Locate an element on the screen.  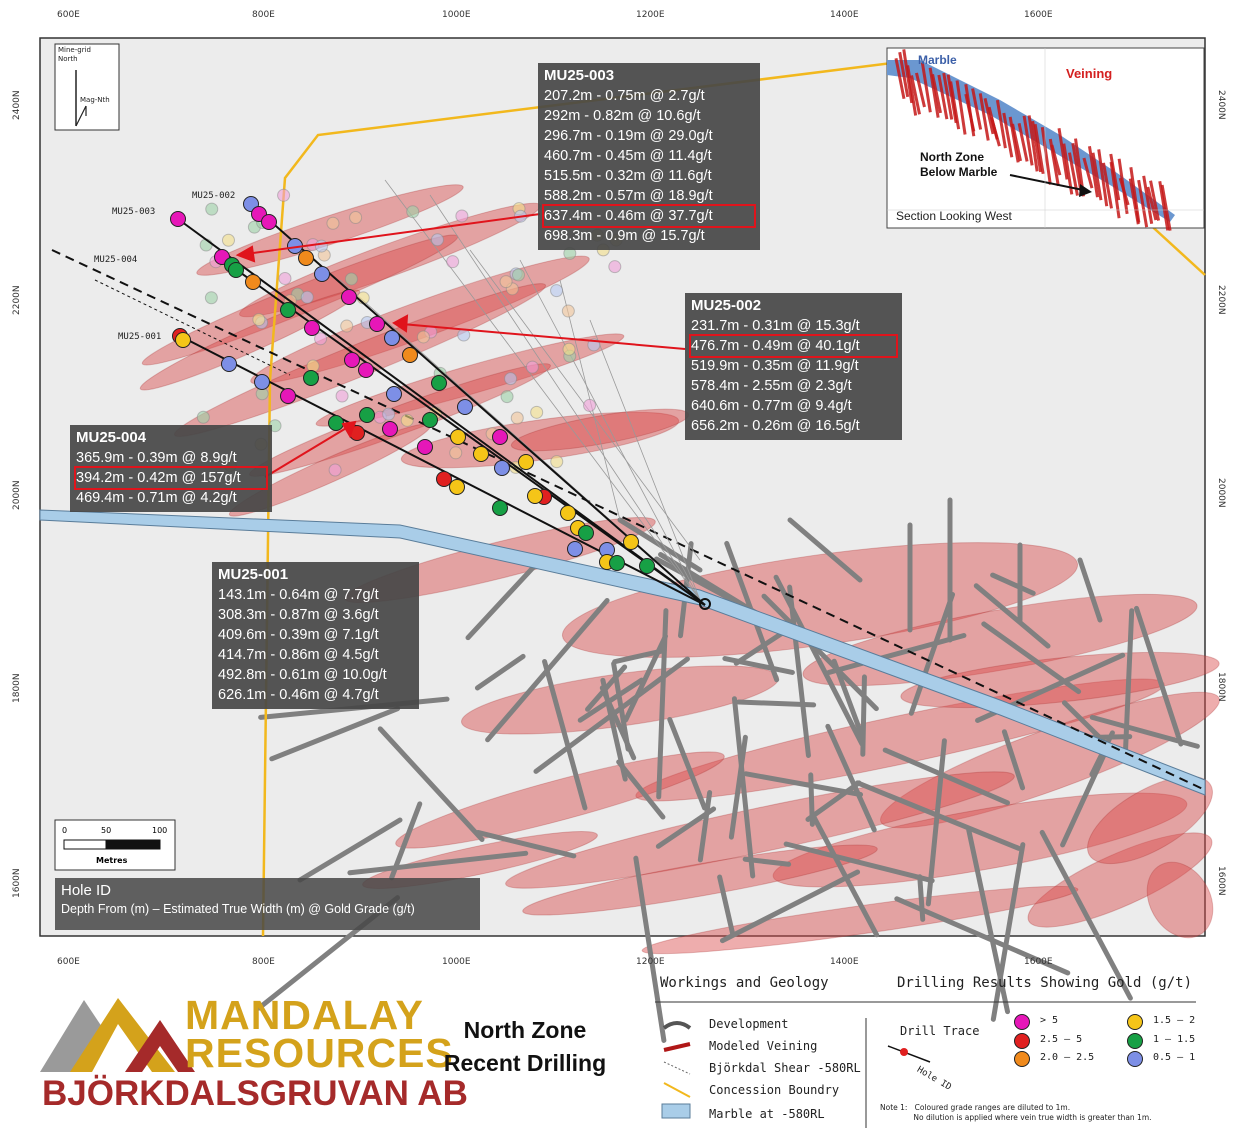
legend-item-marble: Marble at -580RL is located at coordinates (767, 1114).